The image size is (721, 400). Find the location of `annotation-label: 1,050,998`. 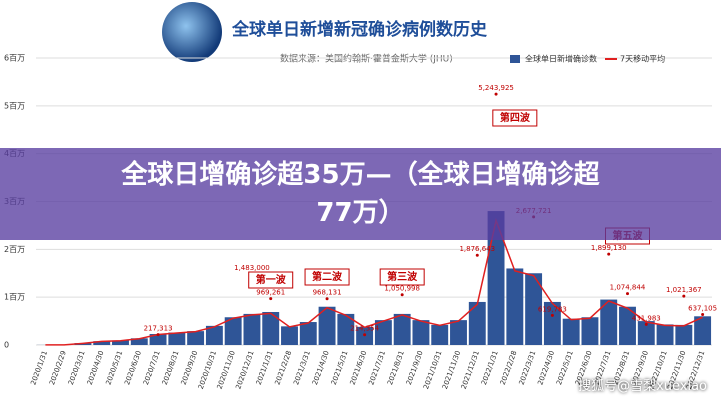

annotation-label: 1,050,998 is located at coordinates (402, 289).